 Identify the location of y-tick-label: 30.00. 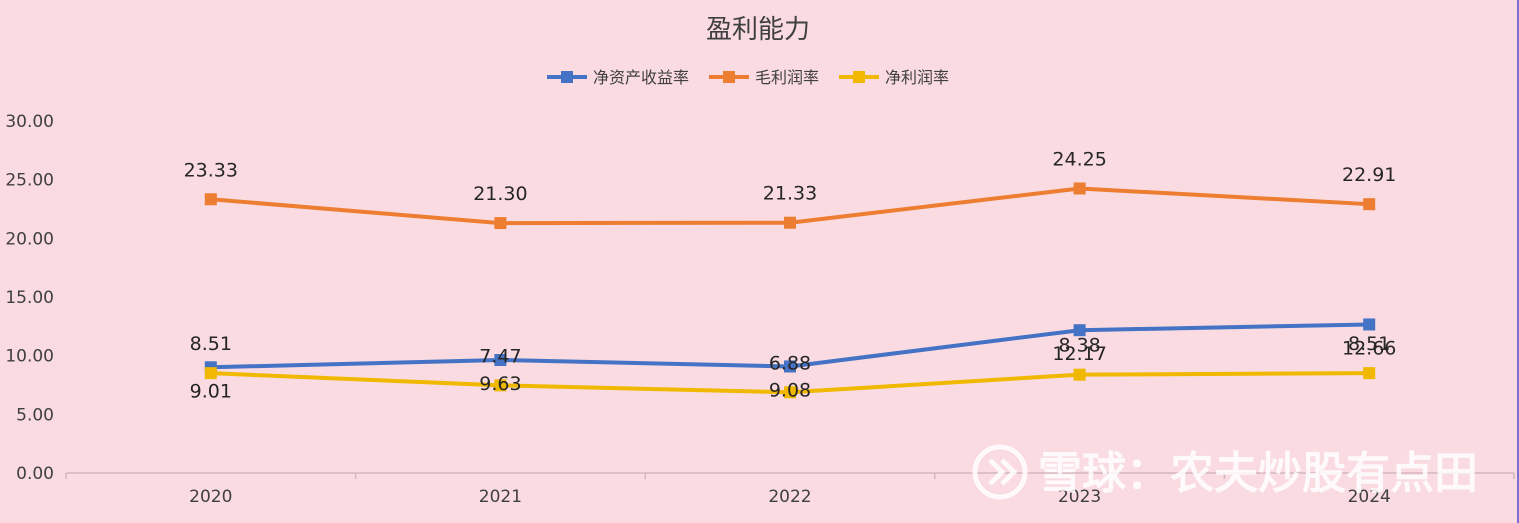
(29, 122).